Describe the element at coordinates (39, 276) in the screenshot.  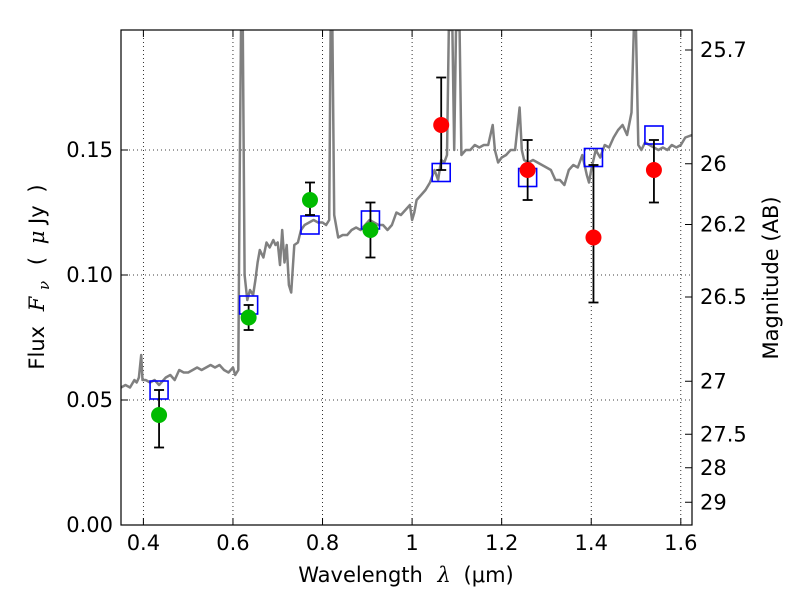
I see `y-axis-title: Flux F ν ( μ Jy )` at that location.